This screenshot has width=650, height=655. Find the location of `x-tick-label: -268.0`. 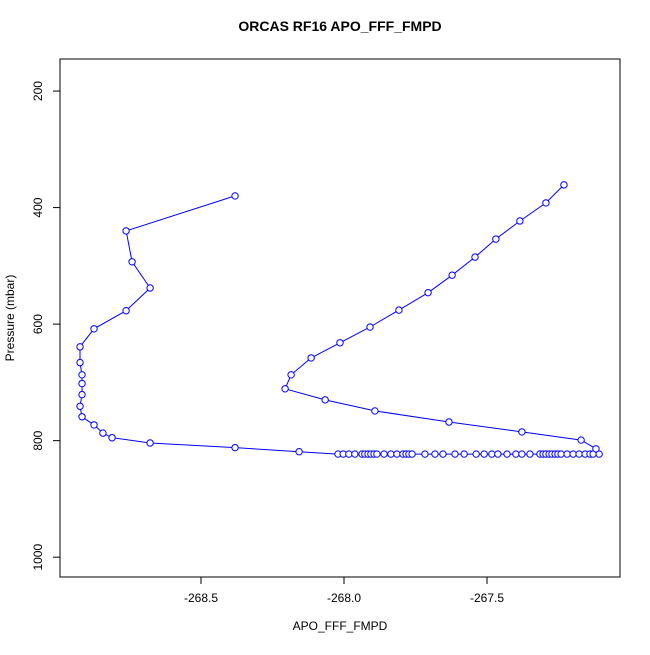

x-tick-label: -268.0 is located at coordinates (344, 598).